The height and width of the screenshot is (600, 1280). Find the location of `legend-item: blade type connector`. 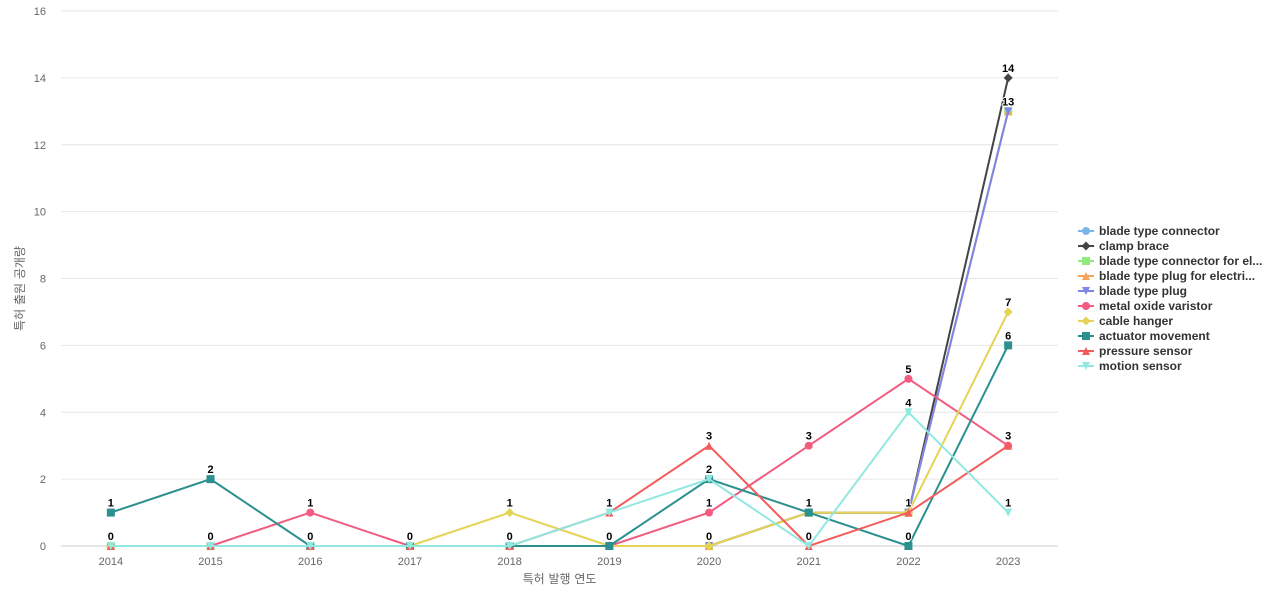

legend-item: blade type connector is located at coordinates (1149, 231).